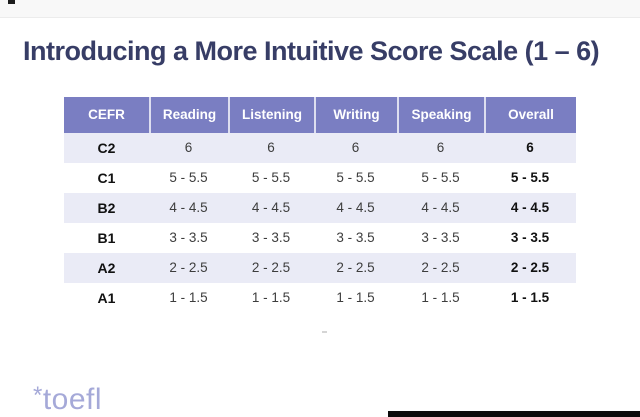 The image size is (640, 417). What do you see at coordinates (271, 297) in the screenshot?
I see `cell-listening: 1 - 1.5` at bounding box center [271, 297].